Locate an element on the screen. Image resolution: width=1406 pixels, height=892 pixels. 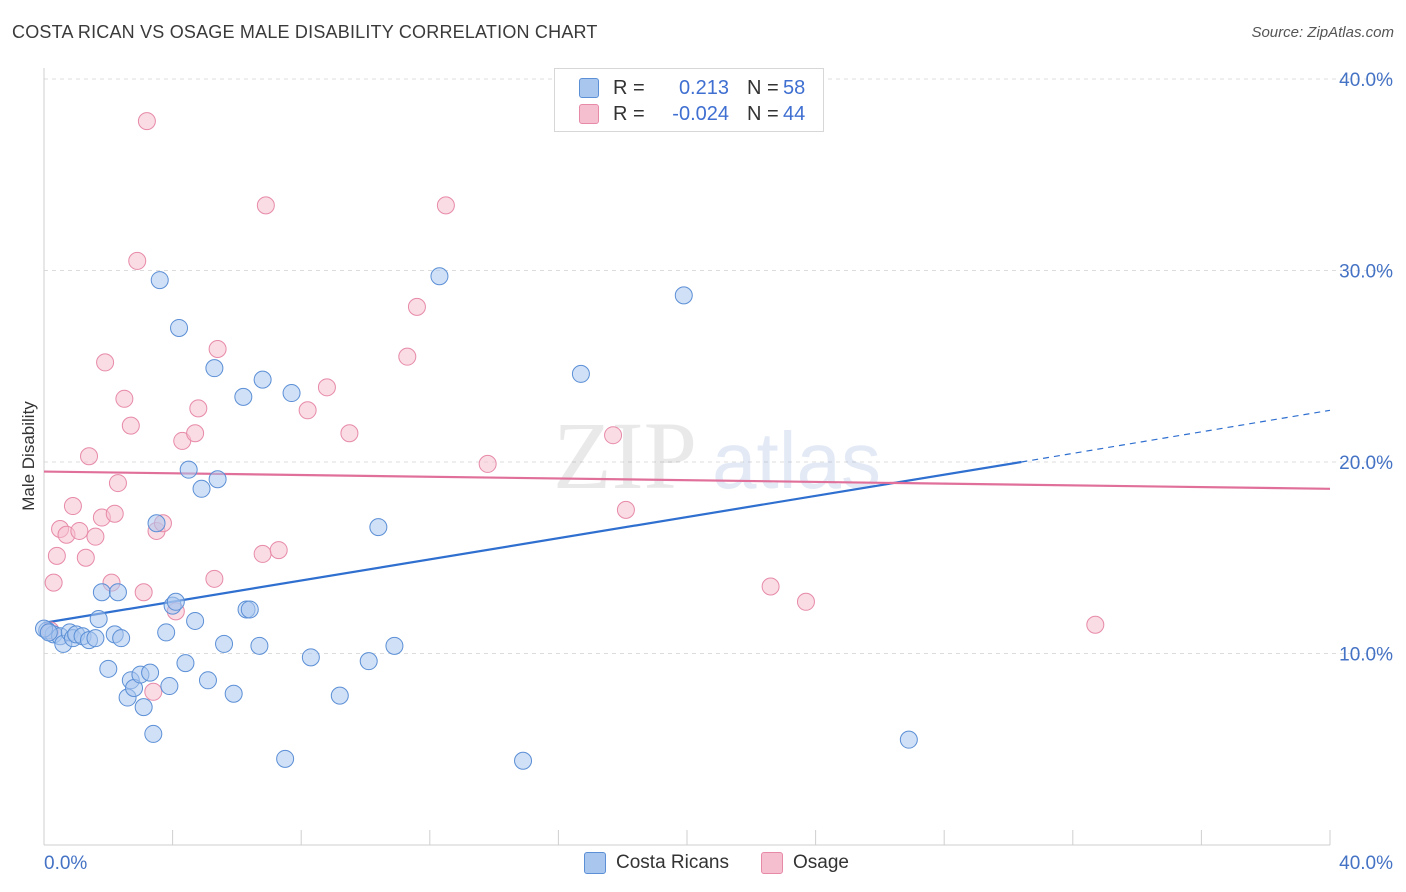
legend-item-costa-ricans: Costa Ricans is located at coordinates (656, 863).